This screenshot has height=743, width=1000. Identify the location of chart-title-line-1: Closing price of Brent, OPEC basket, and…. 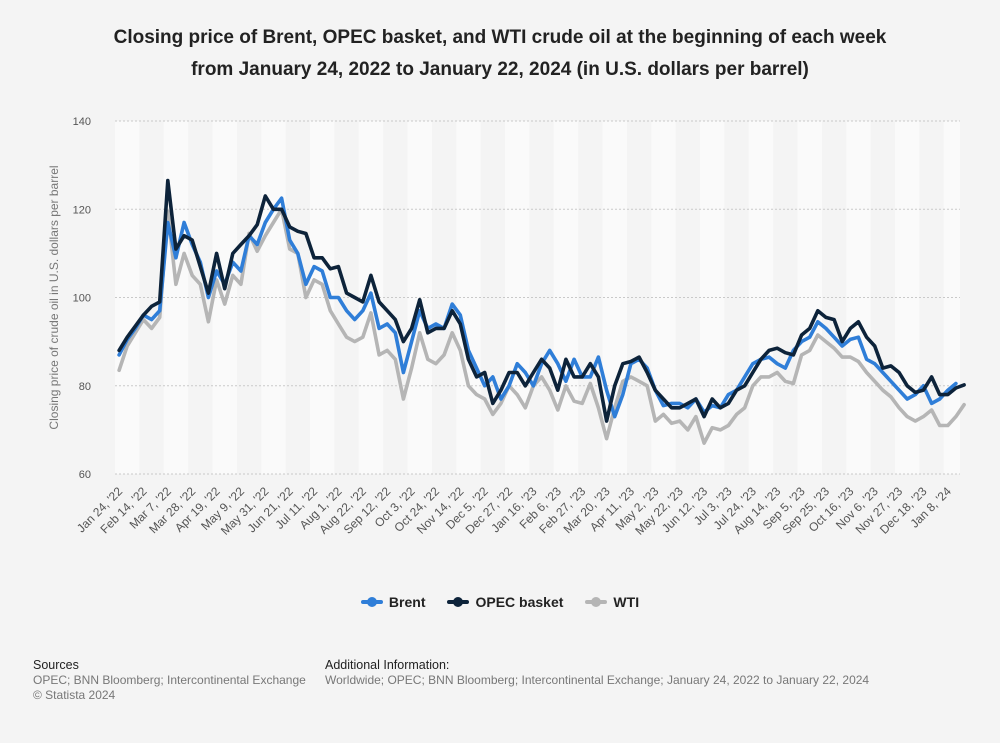
(500, 37).